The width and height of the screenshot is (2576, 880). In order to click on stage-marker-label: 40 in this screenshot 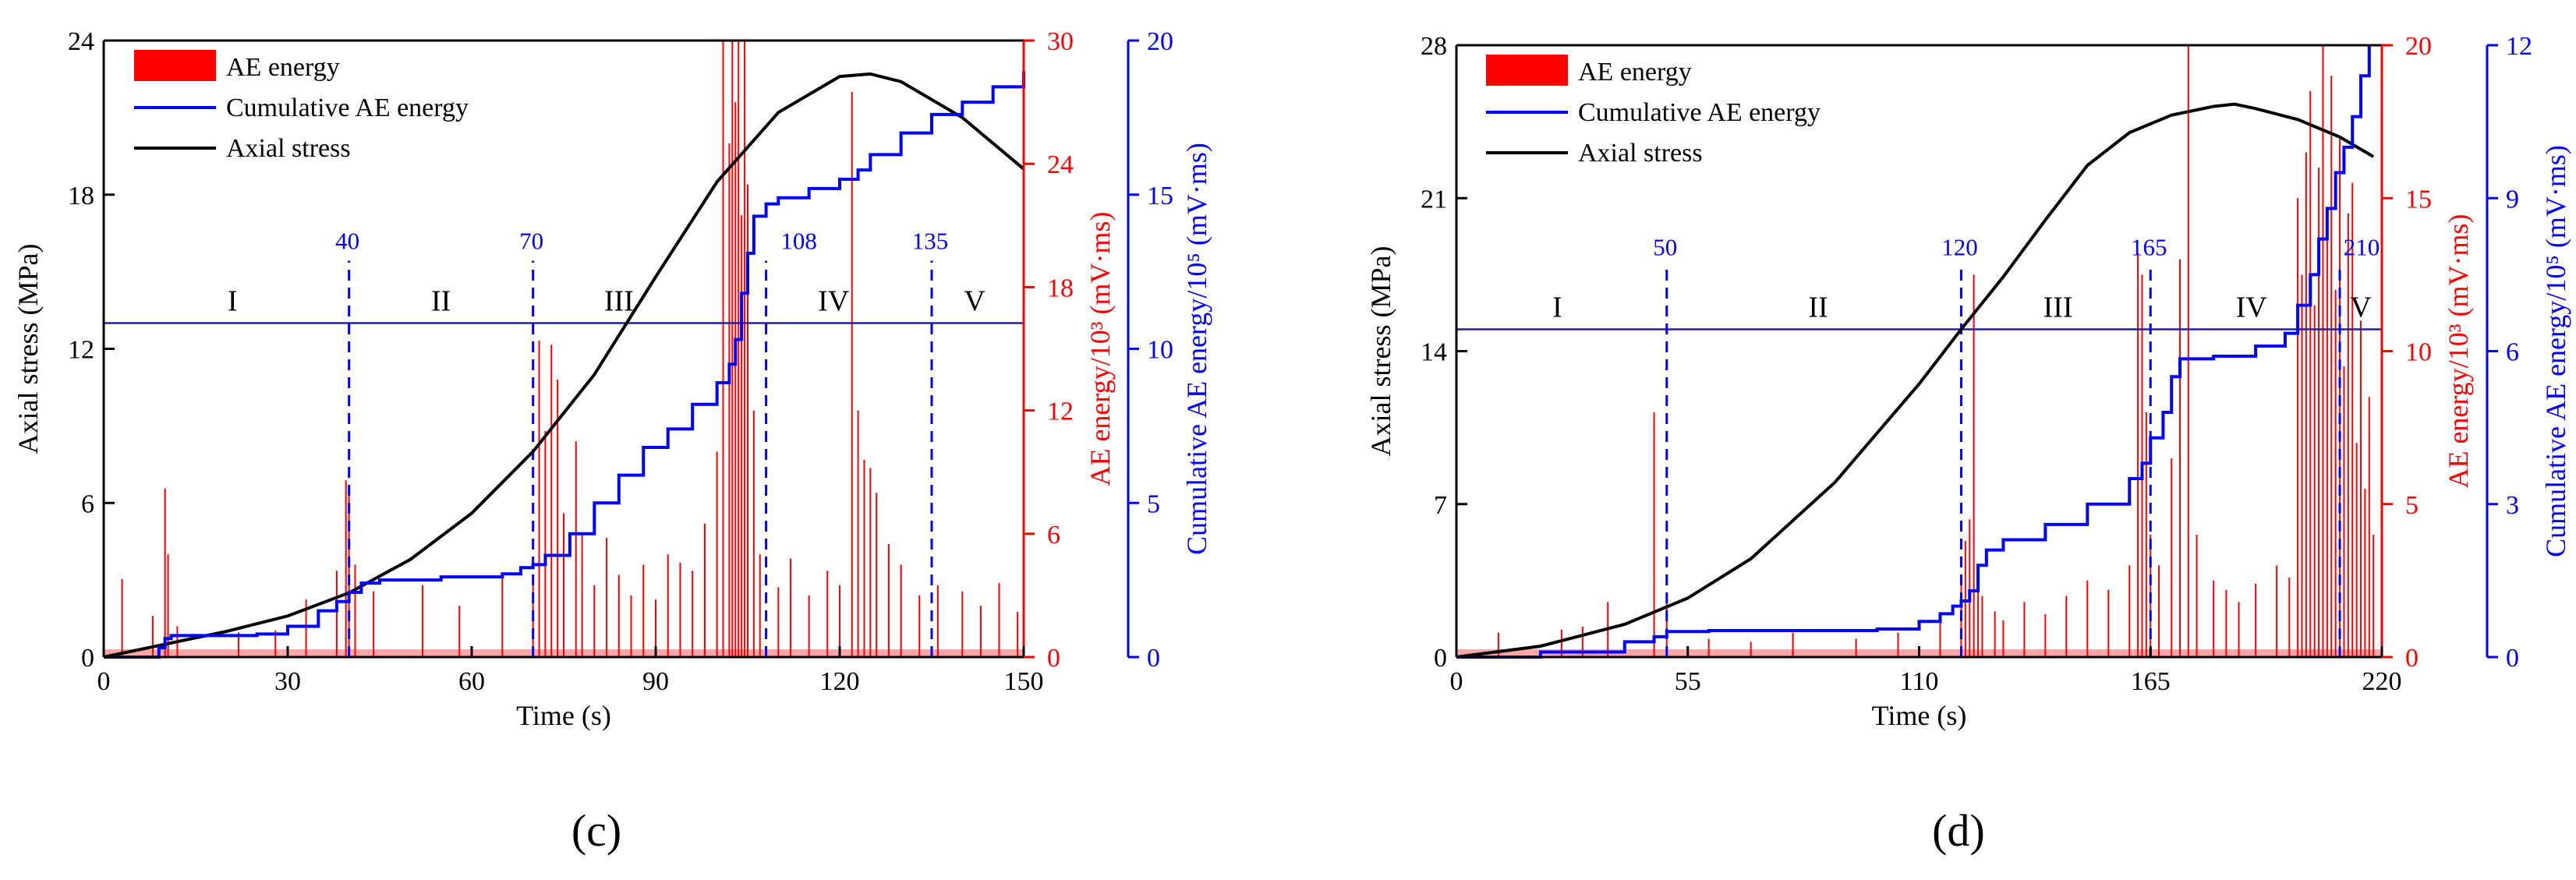, I will do `click(347, 241)`.